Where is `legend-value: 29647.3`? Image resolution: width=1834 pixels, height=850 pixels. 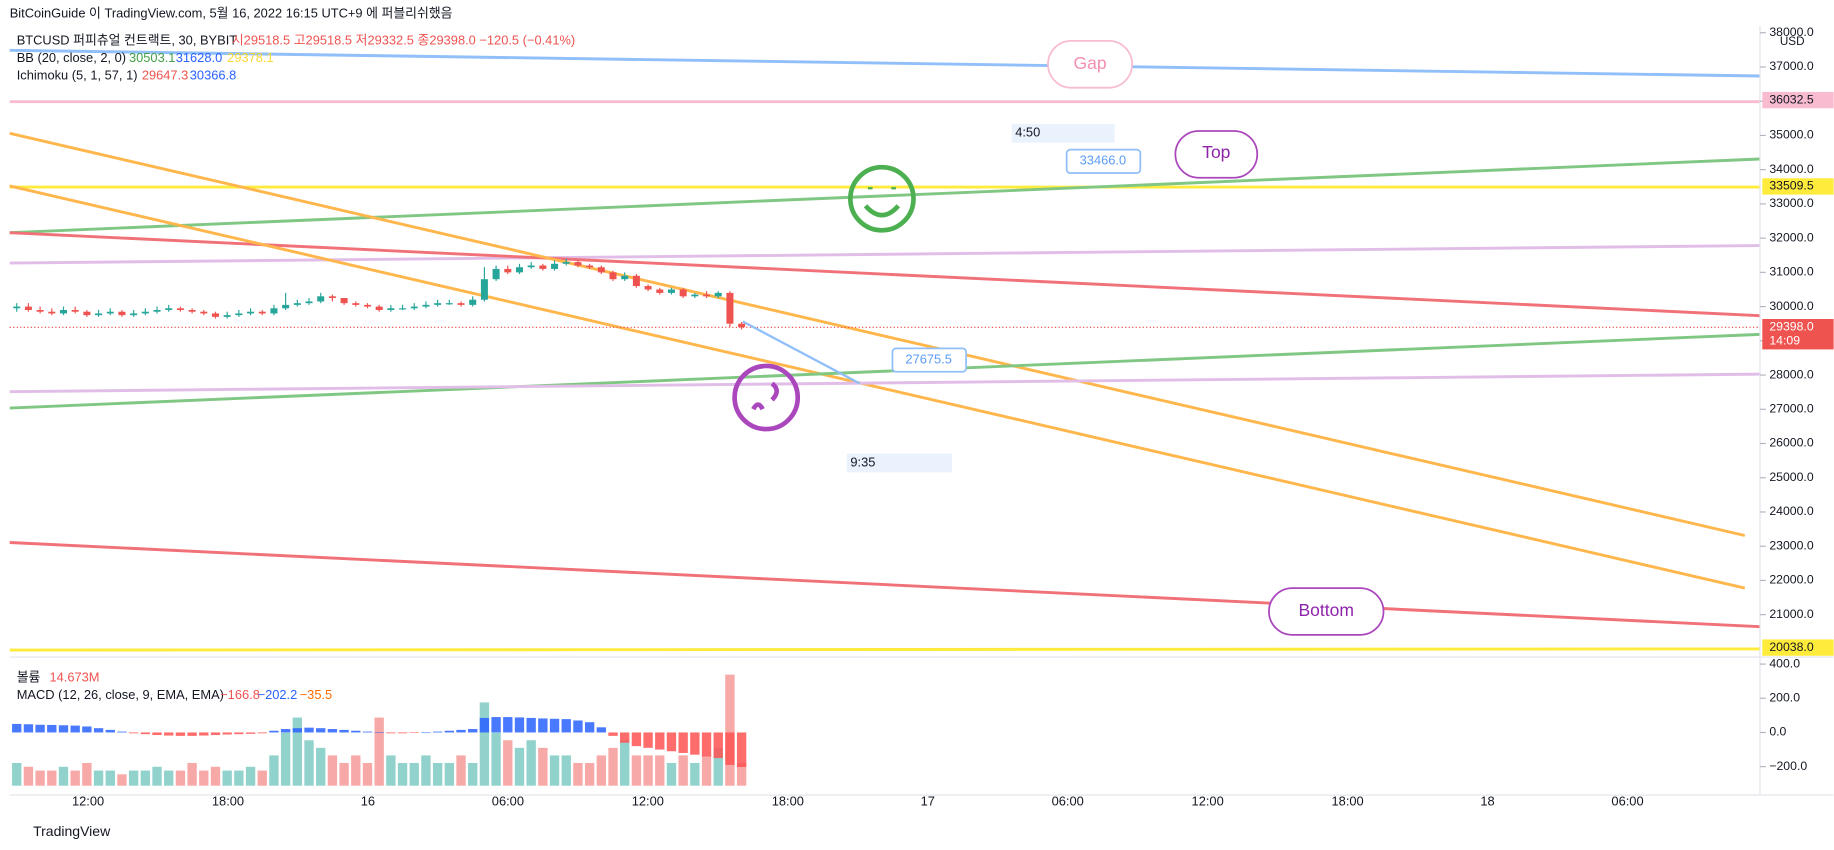 legend-value: 29647.3 is located at coordinates (165, 74).